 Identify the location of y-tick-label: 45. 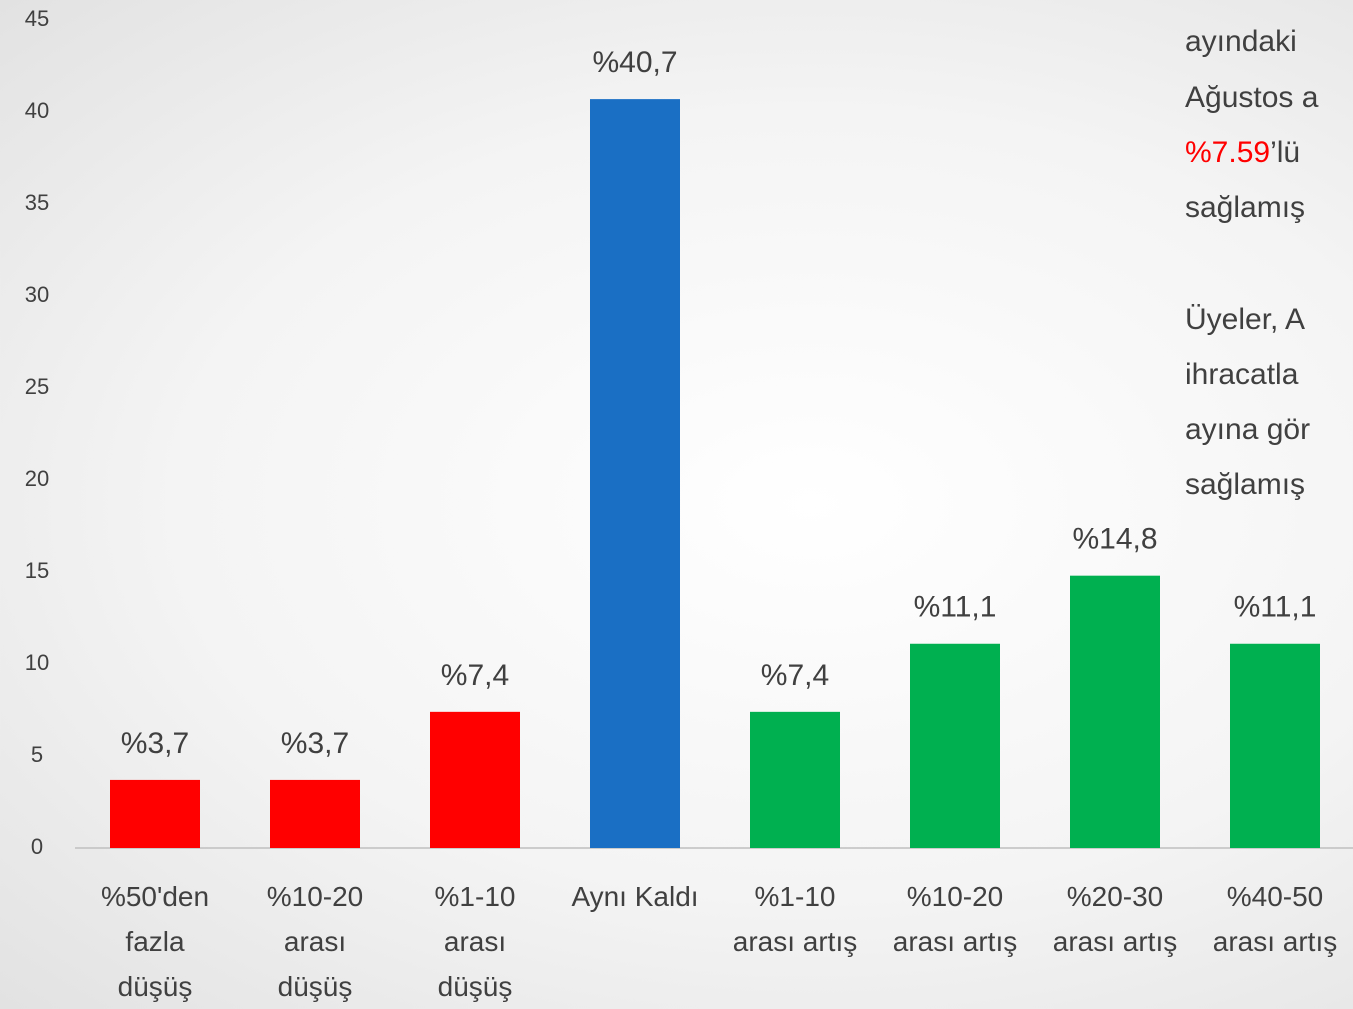
(37, 18).